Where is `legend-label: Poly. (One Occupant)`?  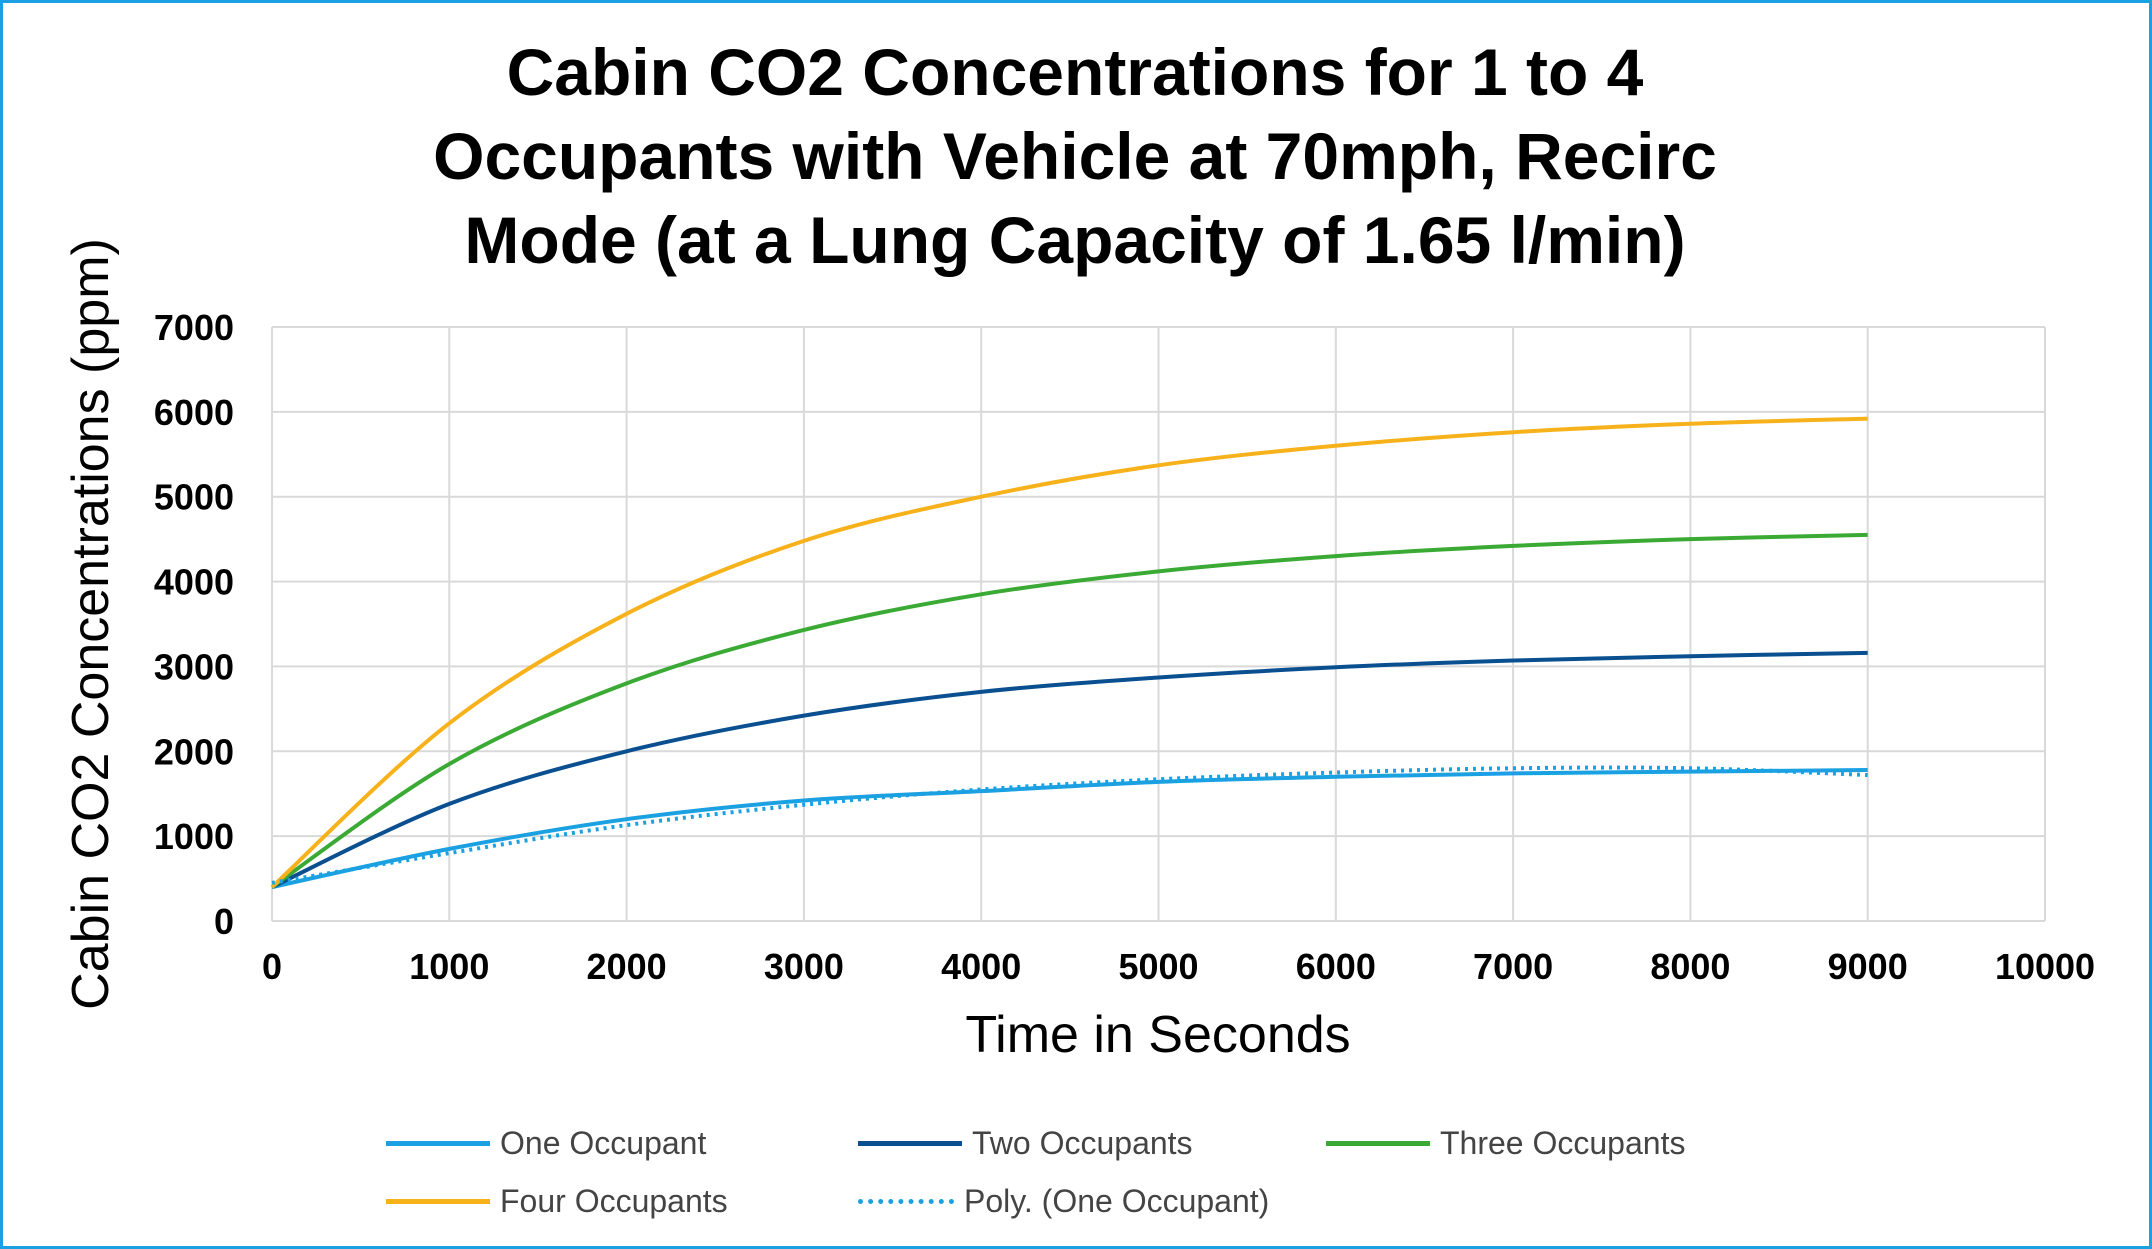
legend-label: Poly. (One Occupant) is located at coordinates (1117, 1201).